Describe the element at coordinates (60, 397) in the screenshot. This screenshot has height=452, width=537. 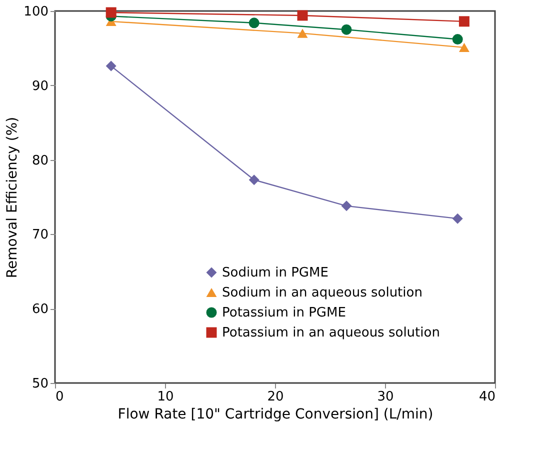
I see `x-tick-label: 0` at that location.